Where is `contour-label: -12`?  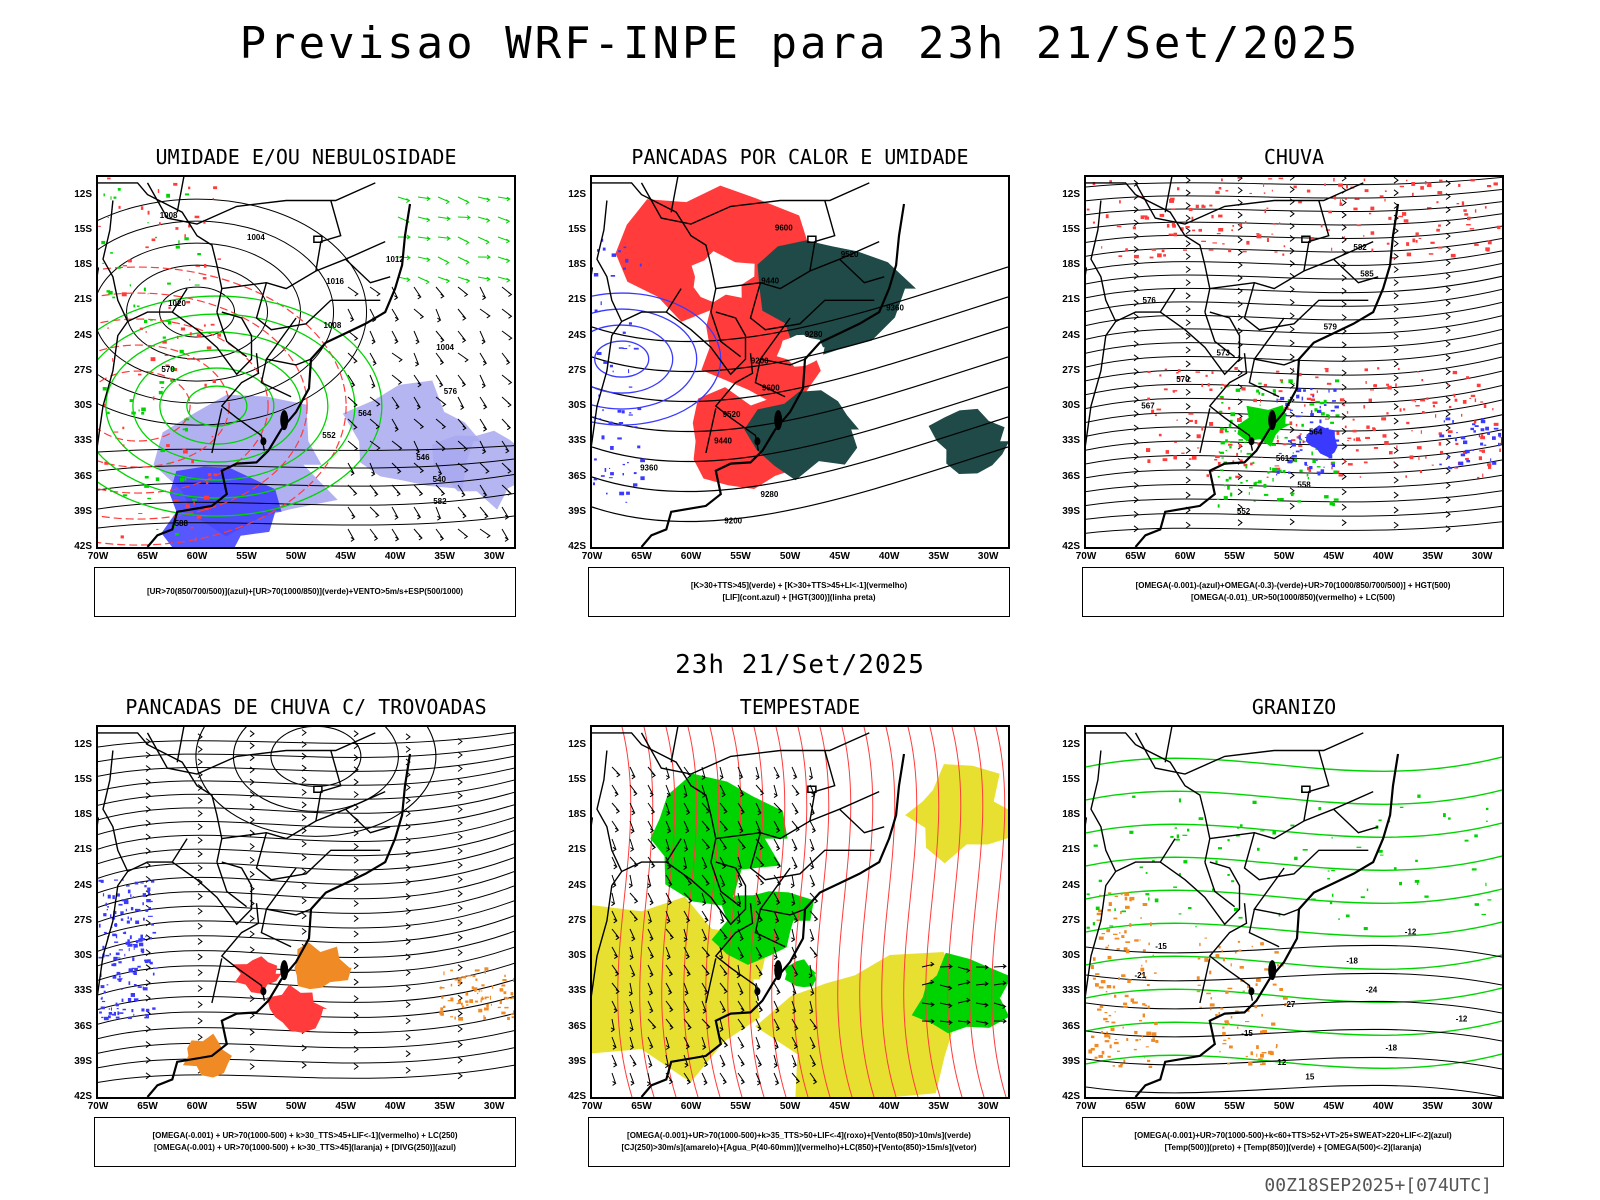 contour-label: -12 is located at coordinates (1462, 1019).